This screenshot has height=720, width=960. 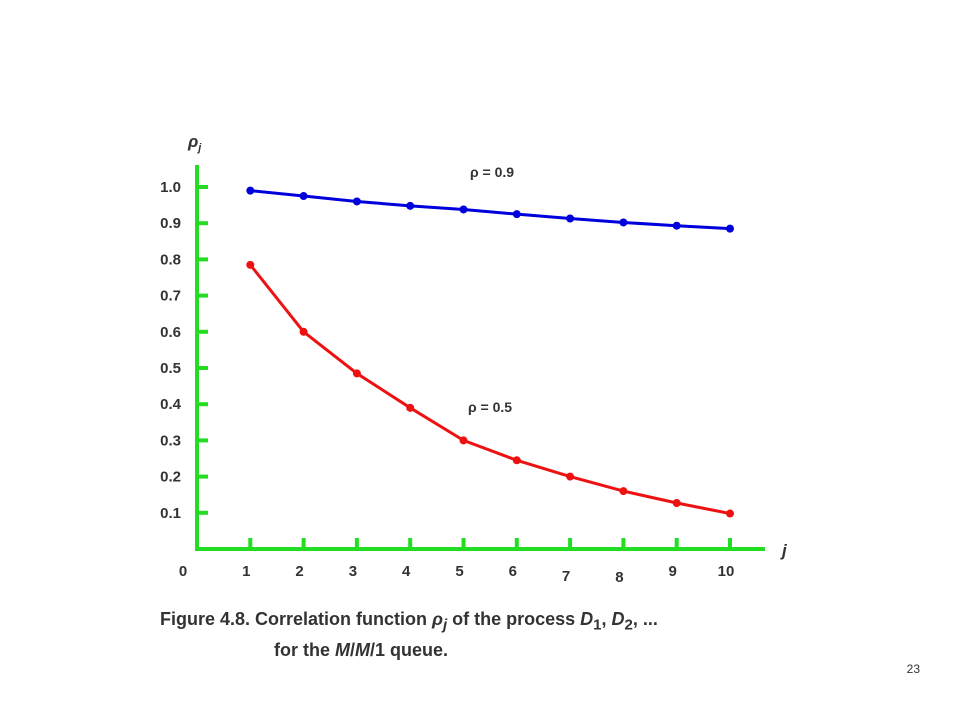 What do you see at coordinates (170, 440) in the screenshot?
I see `y-tick-label: 0.3` at bounding box center [170, 440].